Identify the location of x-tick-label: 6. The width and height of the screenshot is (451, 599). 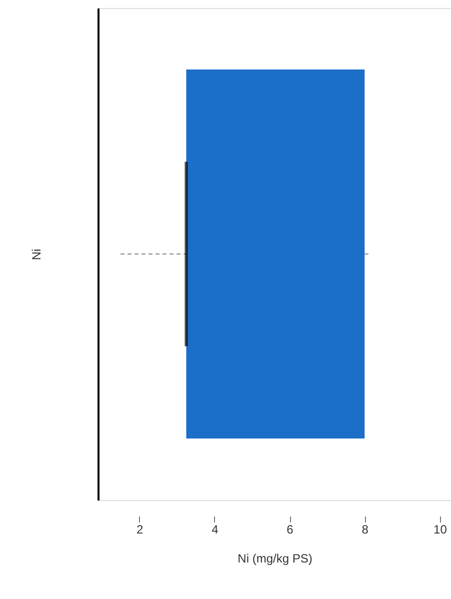
(290, 529).